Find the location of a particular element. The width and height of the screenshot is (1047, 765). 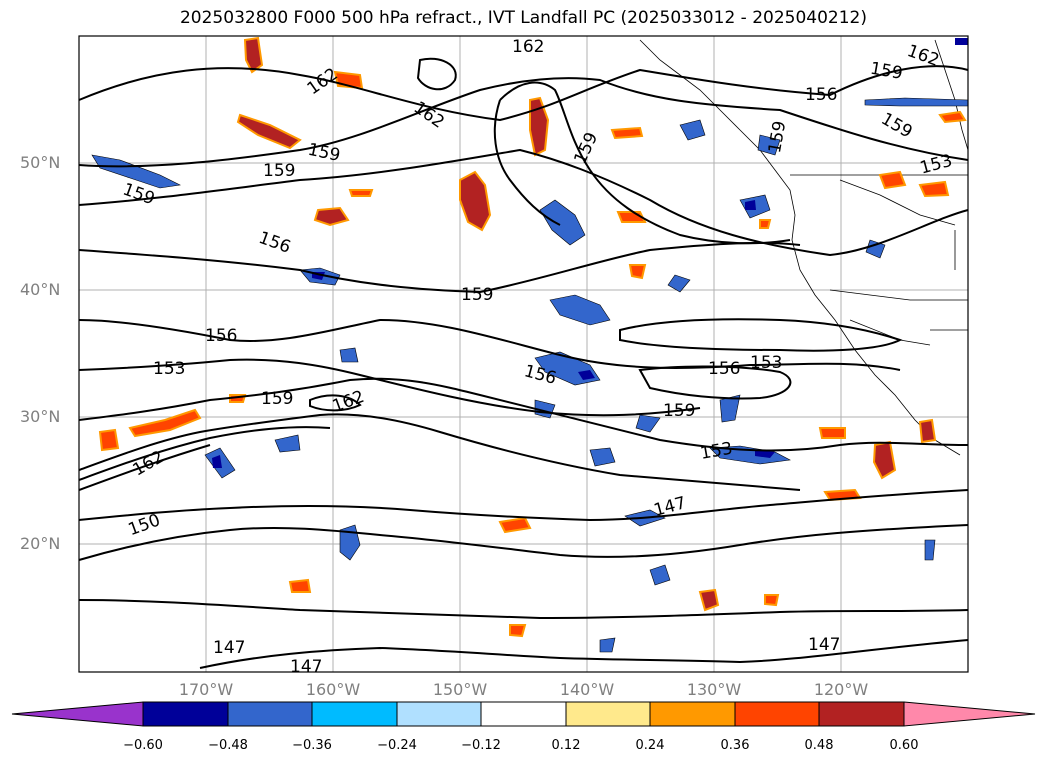

colorbar is located at coordinates (523, 714).